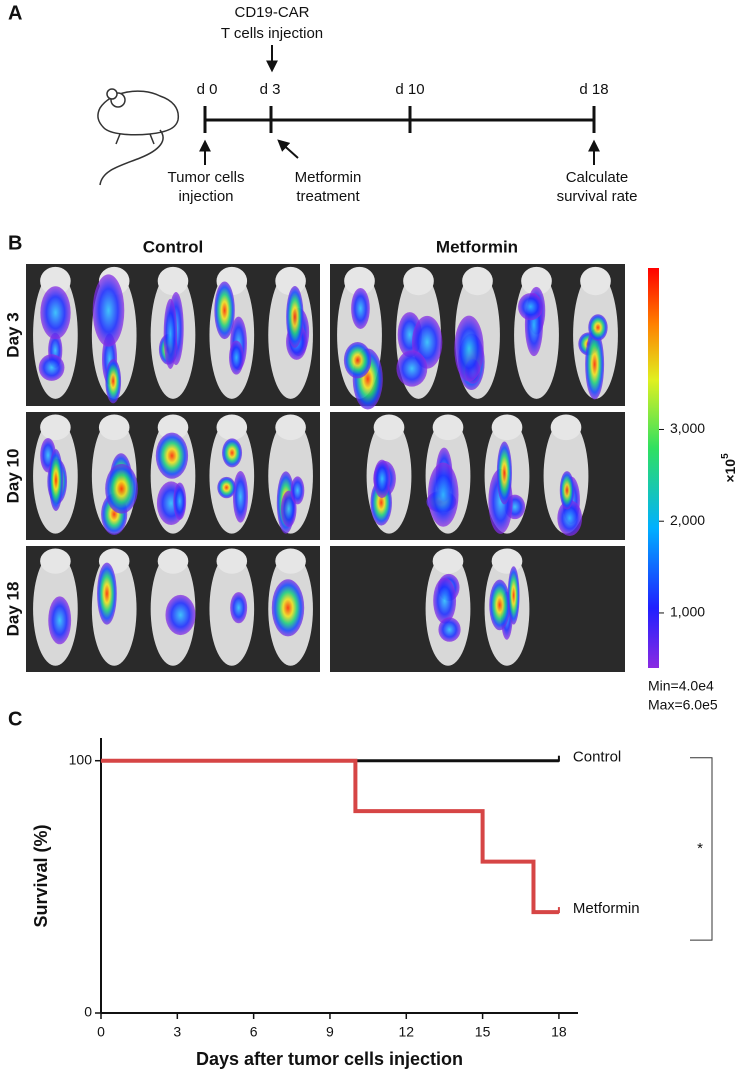  Describe the element at coordinates (15, 719) in the screenshot. I see `panel-label: C` at that location.